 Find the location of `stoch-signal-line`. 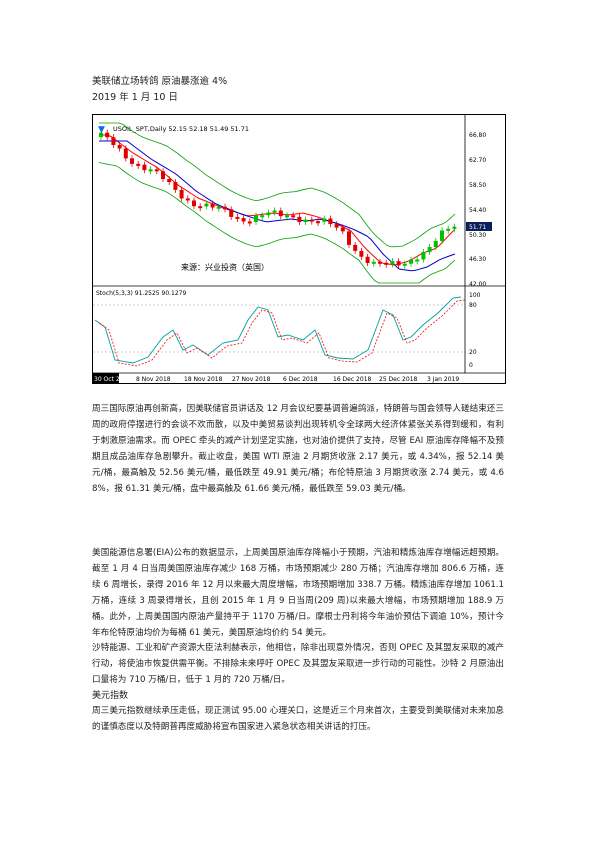

stoch-signal-line is located at coordinates (282, 333).